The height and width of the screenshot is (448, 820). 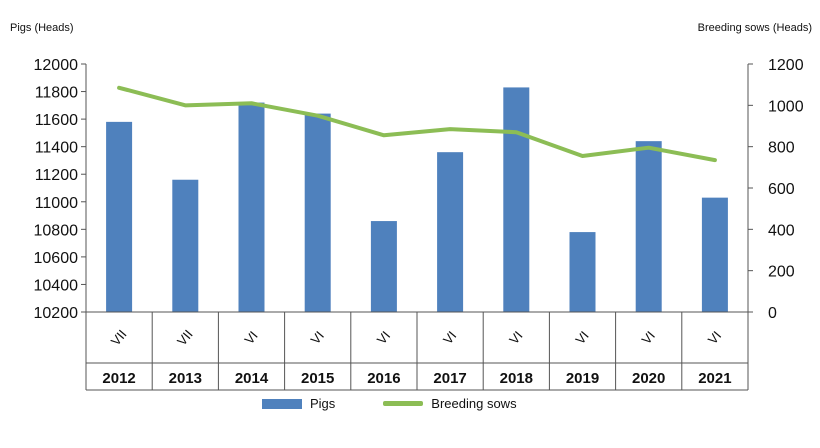 I want to click on year-label: 2020, so click(x=648, y=378).